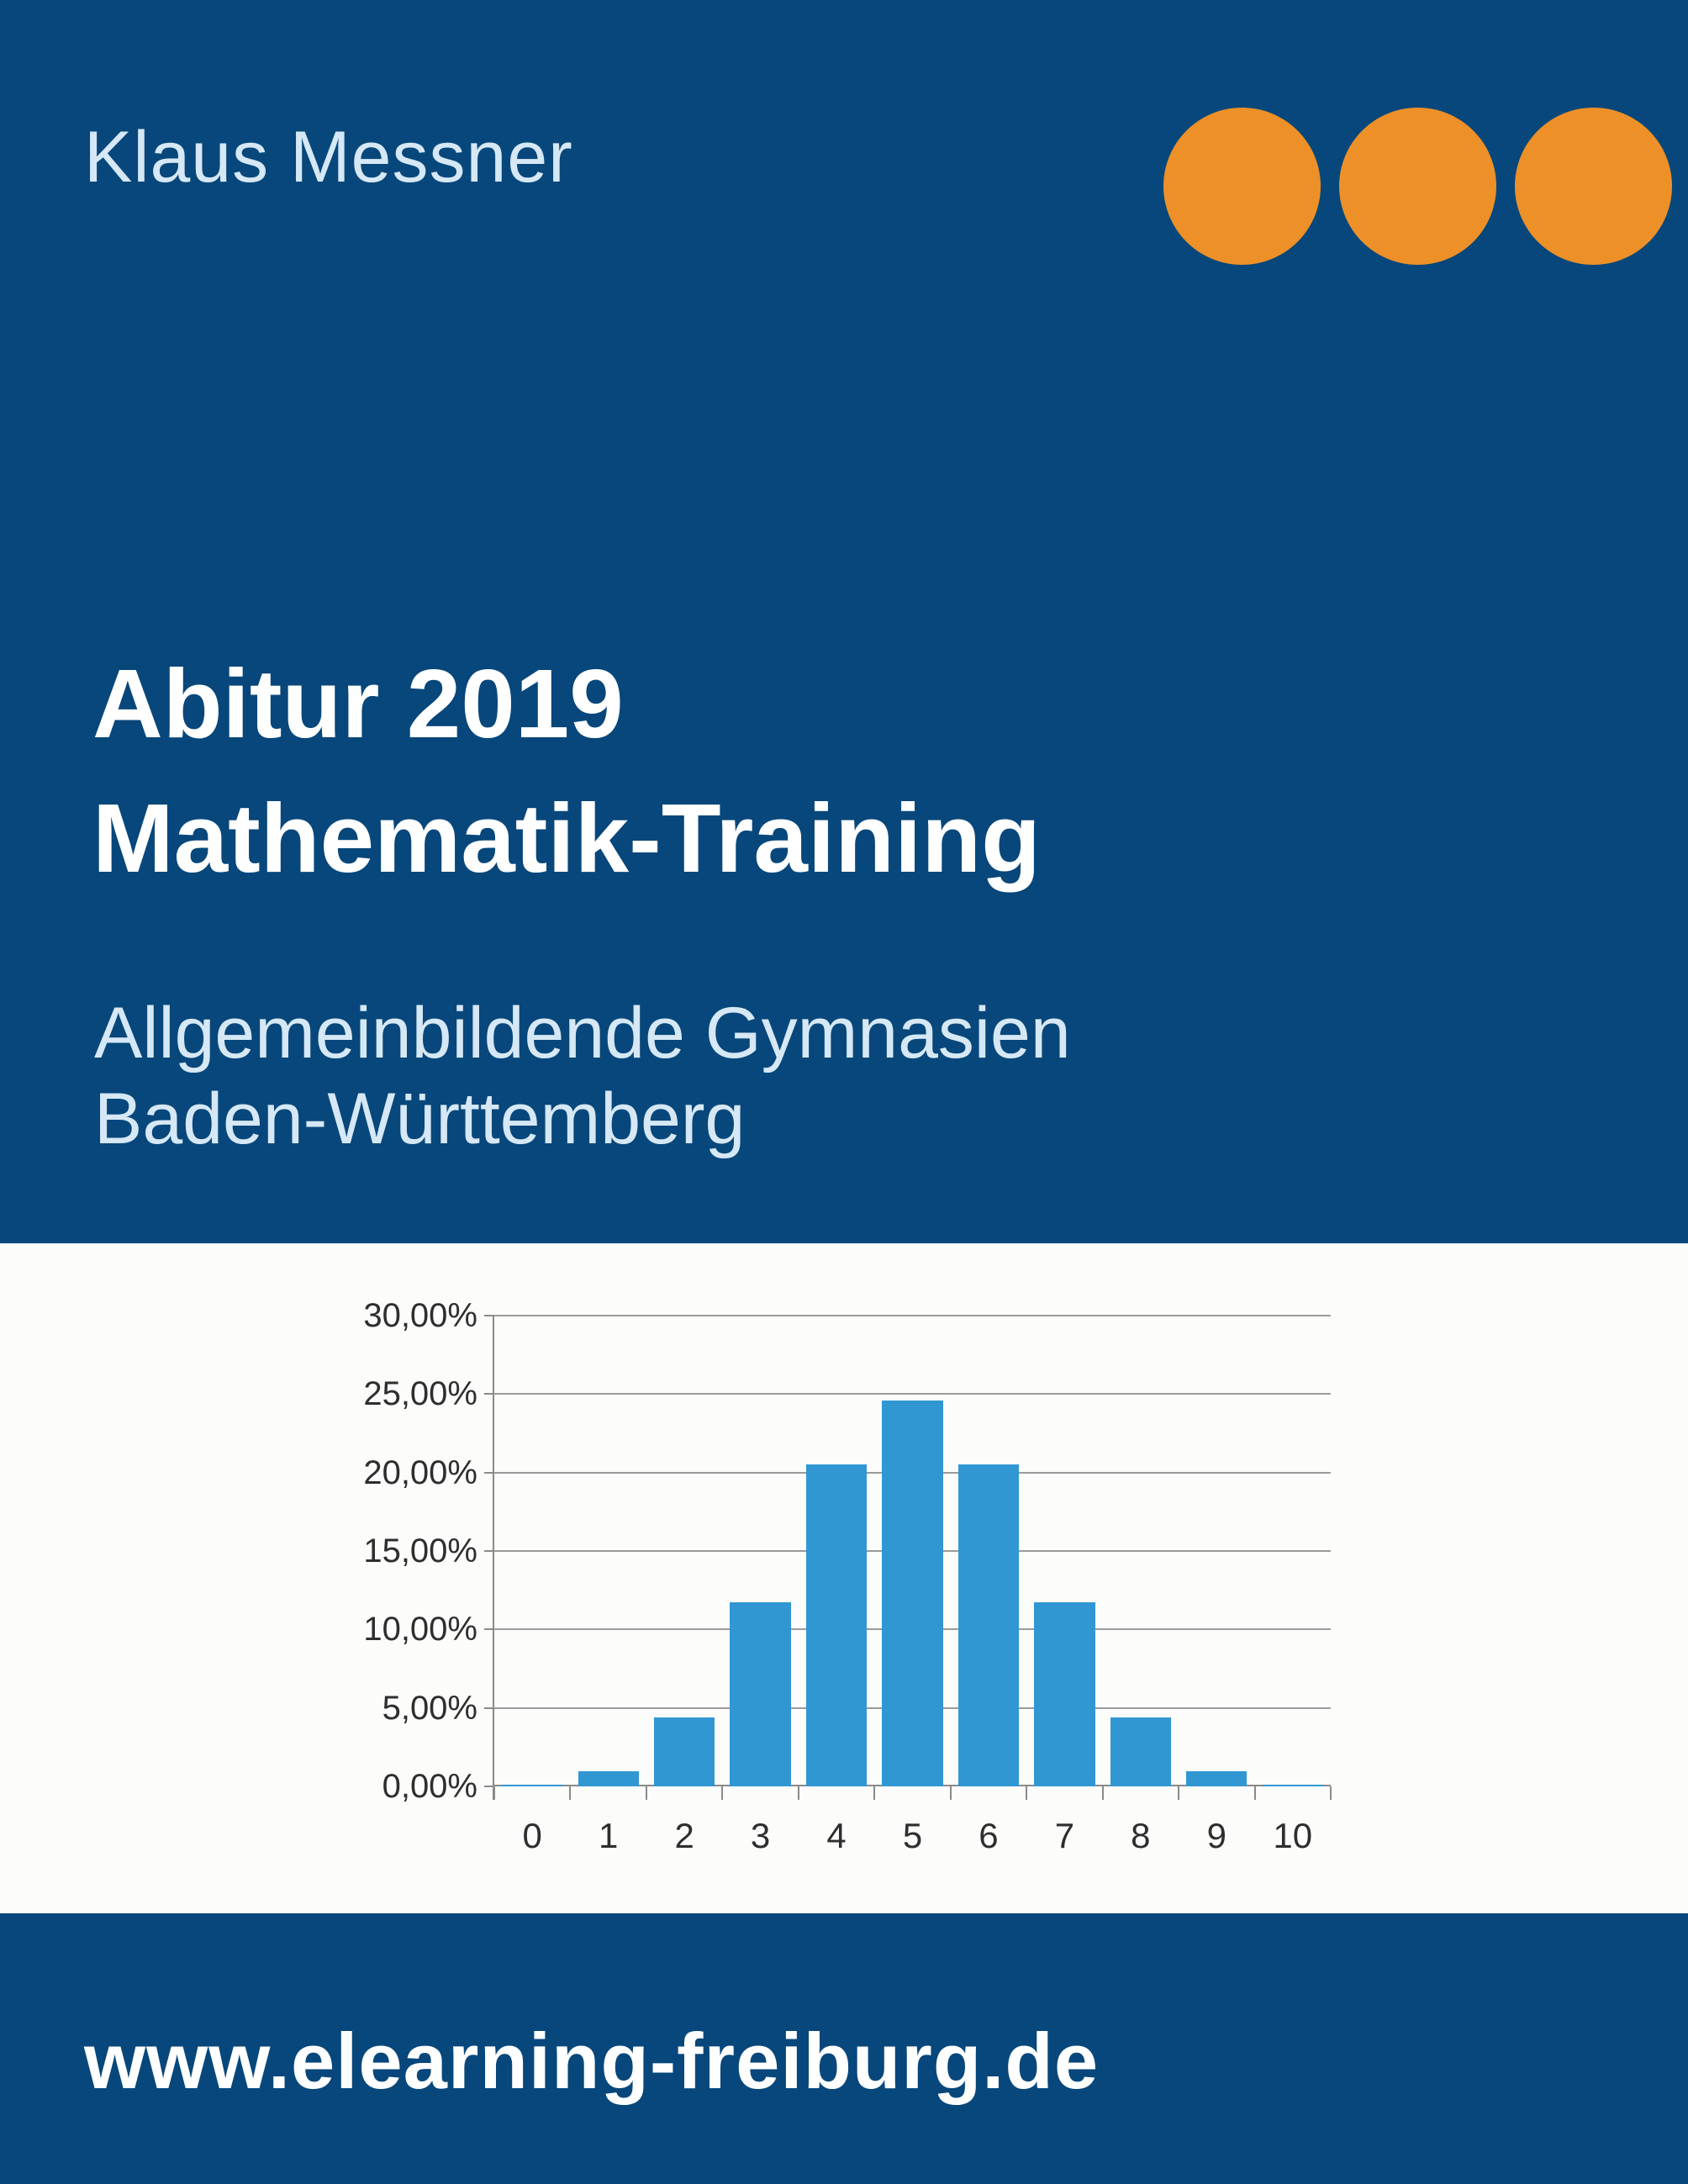  What do you see at coordinates (912, 1835) in the screenshot?
I see `x-axis-label: 5` at bounding box center [912, 1835].